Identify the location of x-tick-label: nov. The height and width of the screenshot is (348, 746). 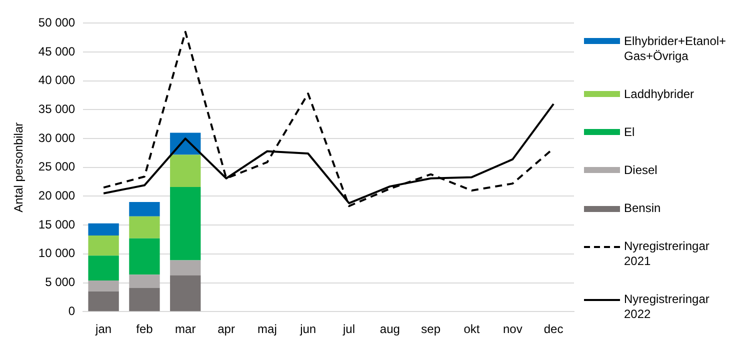
(512, 329).